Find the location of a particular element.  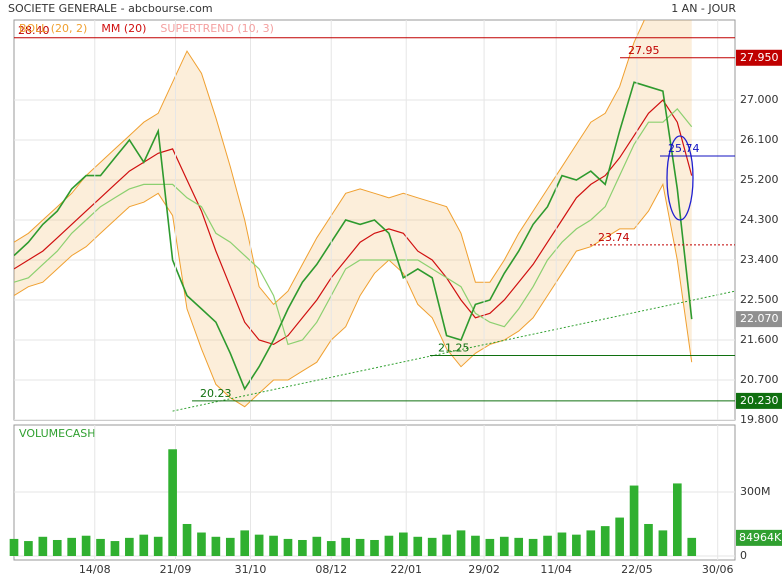

y-tick-label: 300M is located at coordinates (755, 491).